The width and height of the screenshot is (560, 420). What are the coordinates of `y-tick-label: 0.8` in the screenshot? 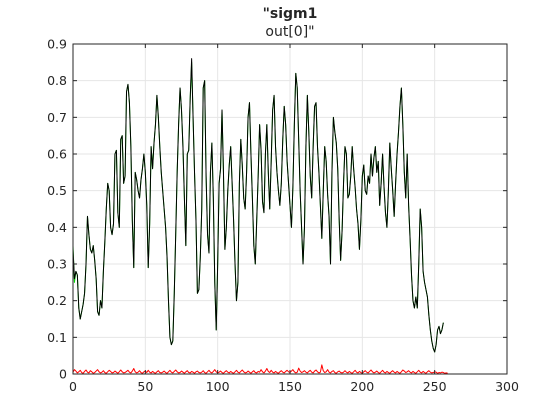 It's located at (57, 80).